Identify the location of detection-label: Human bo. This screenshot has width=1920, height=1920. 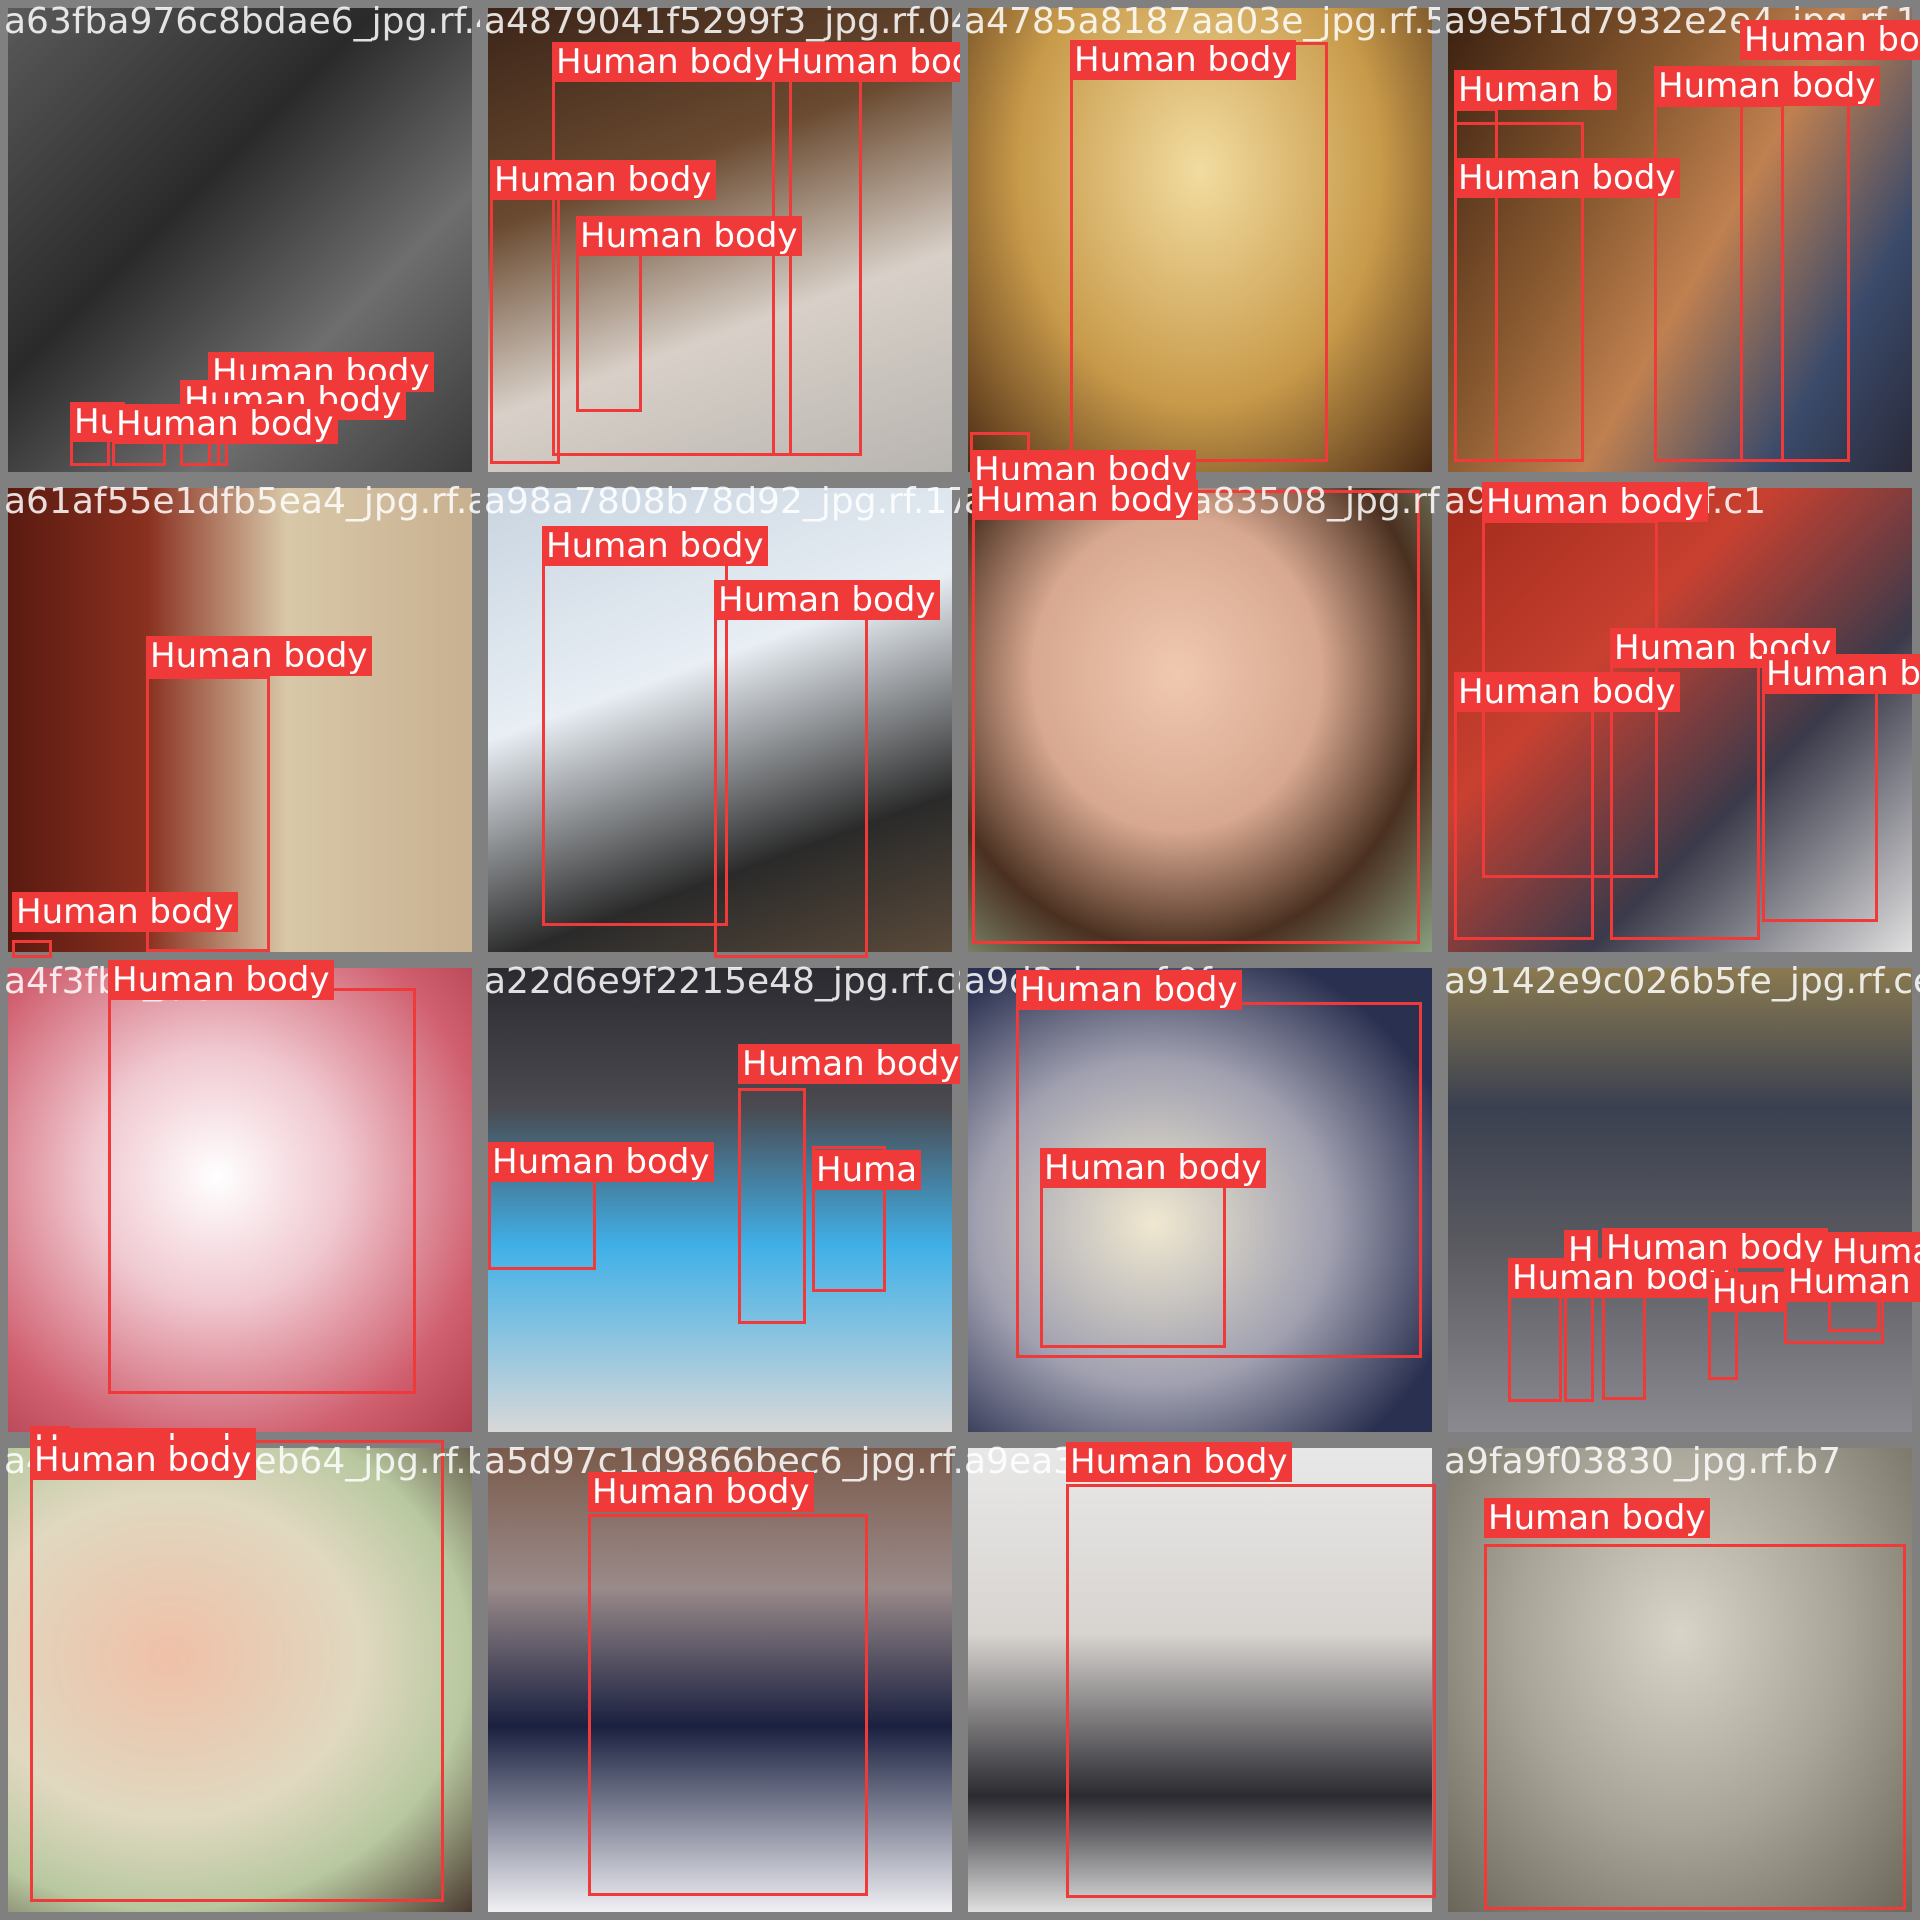
(1841, 674).